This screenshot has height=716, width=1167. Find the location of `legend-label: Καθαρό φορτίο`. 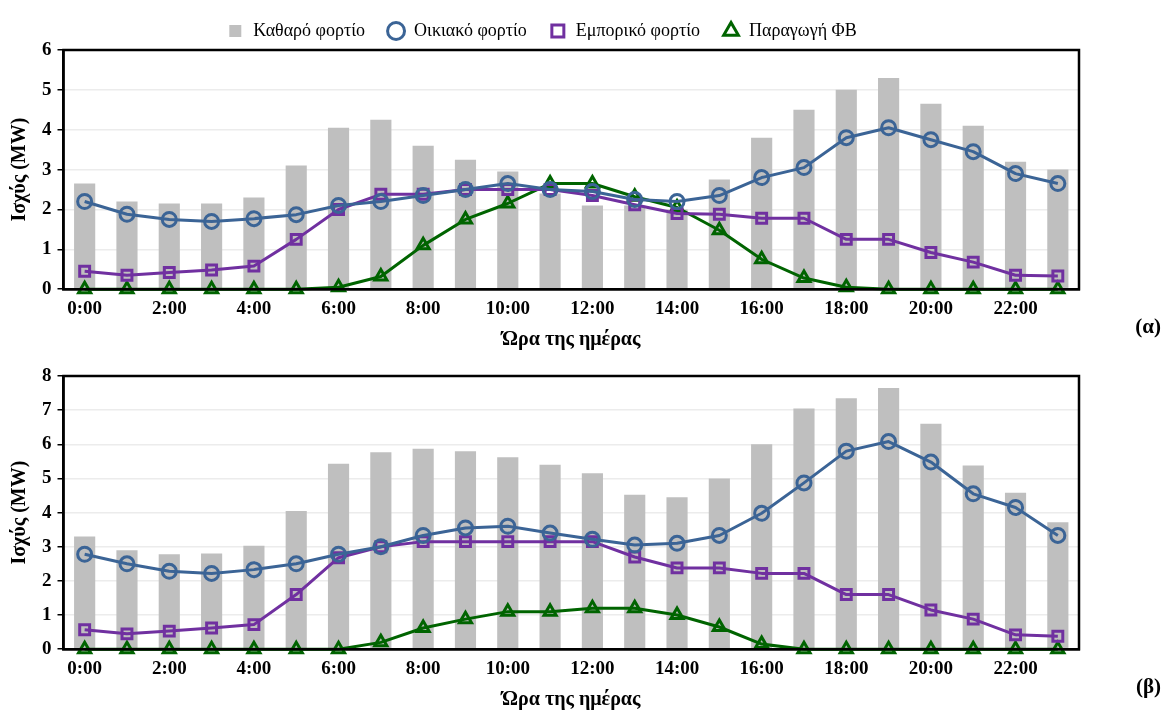

legend-label: Καθαρό φορτίο is located at coordinates (309, 29).